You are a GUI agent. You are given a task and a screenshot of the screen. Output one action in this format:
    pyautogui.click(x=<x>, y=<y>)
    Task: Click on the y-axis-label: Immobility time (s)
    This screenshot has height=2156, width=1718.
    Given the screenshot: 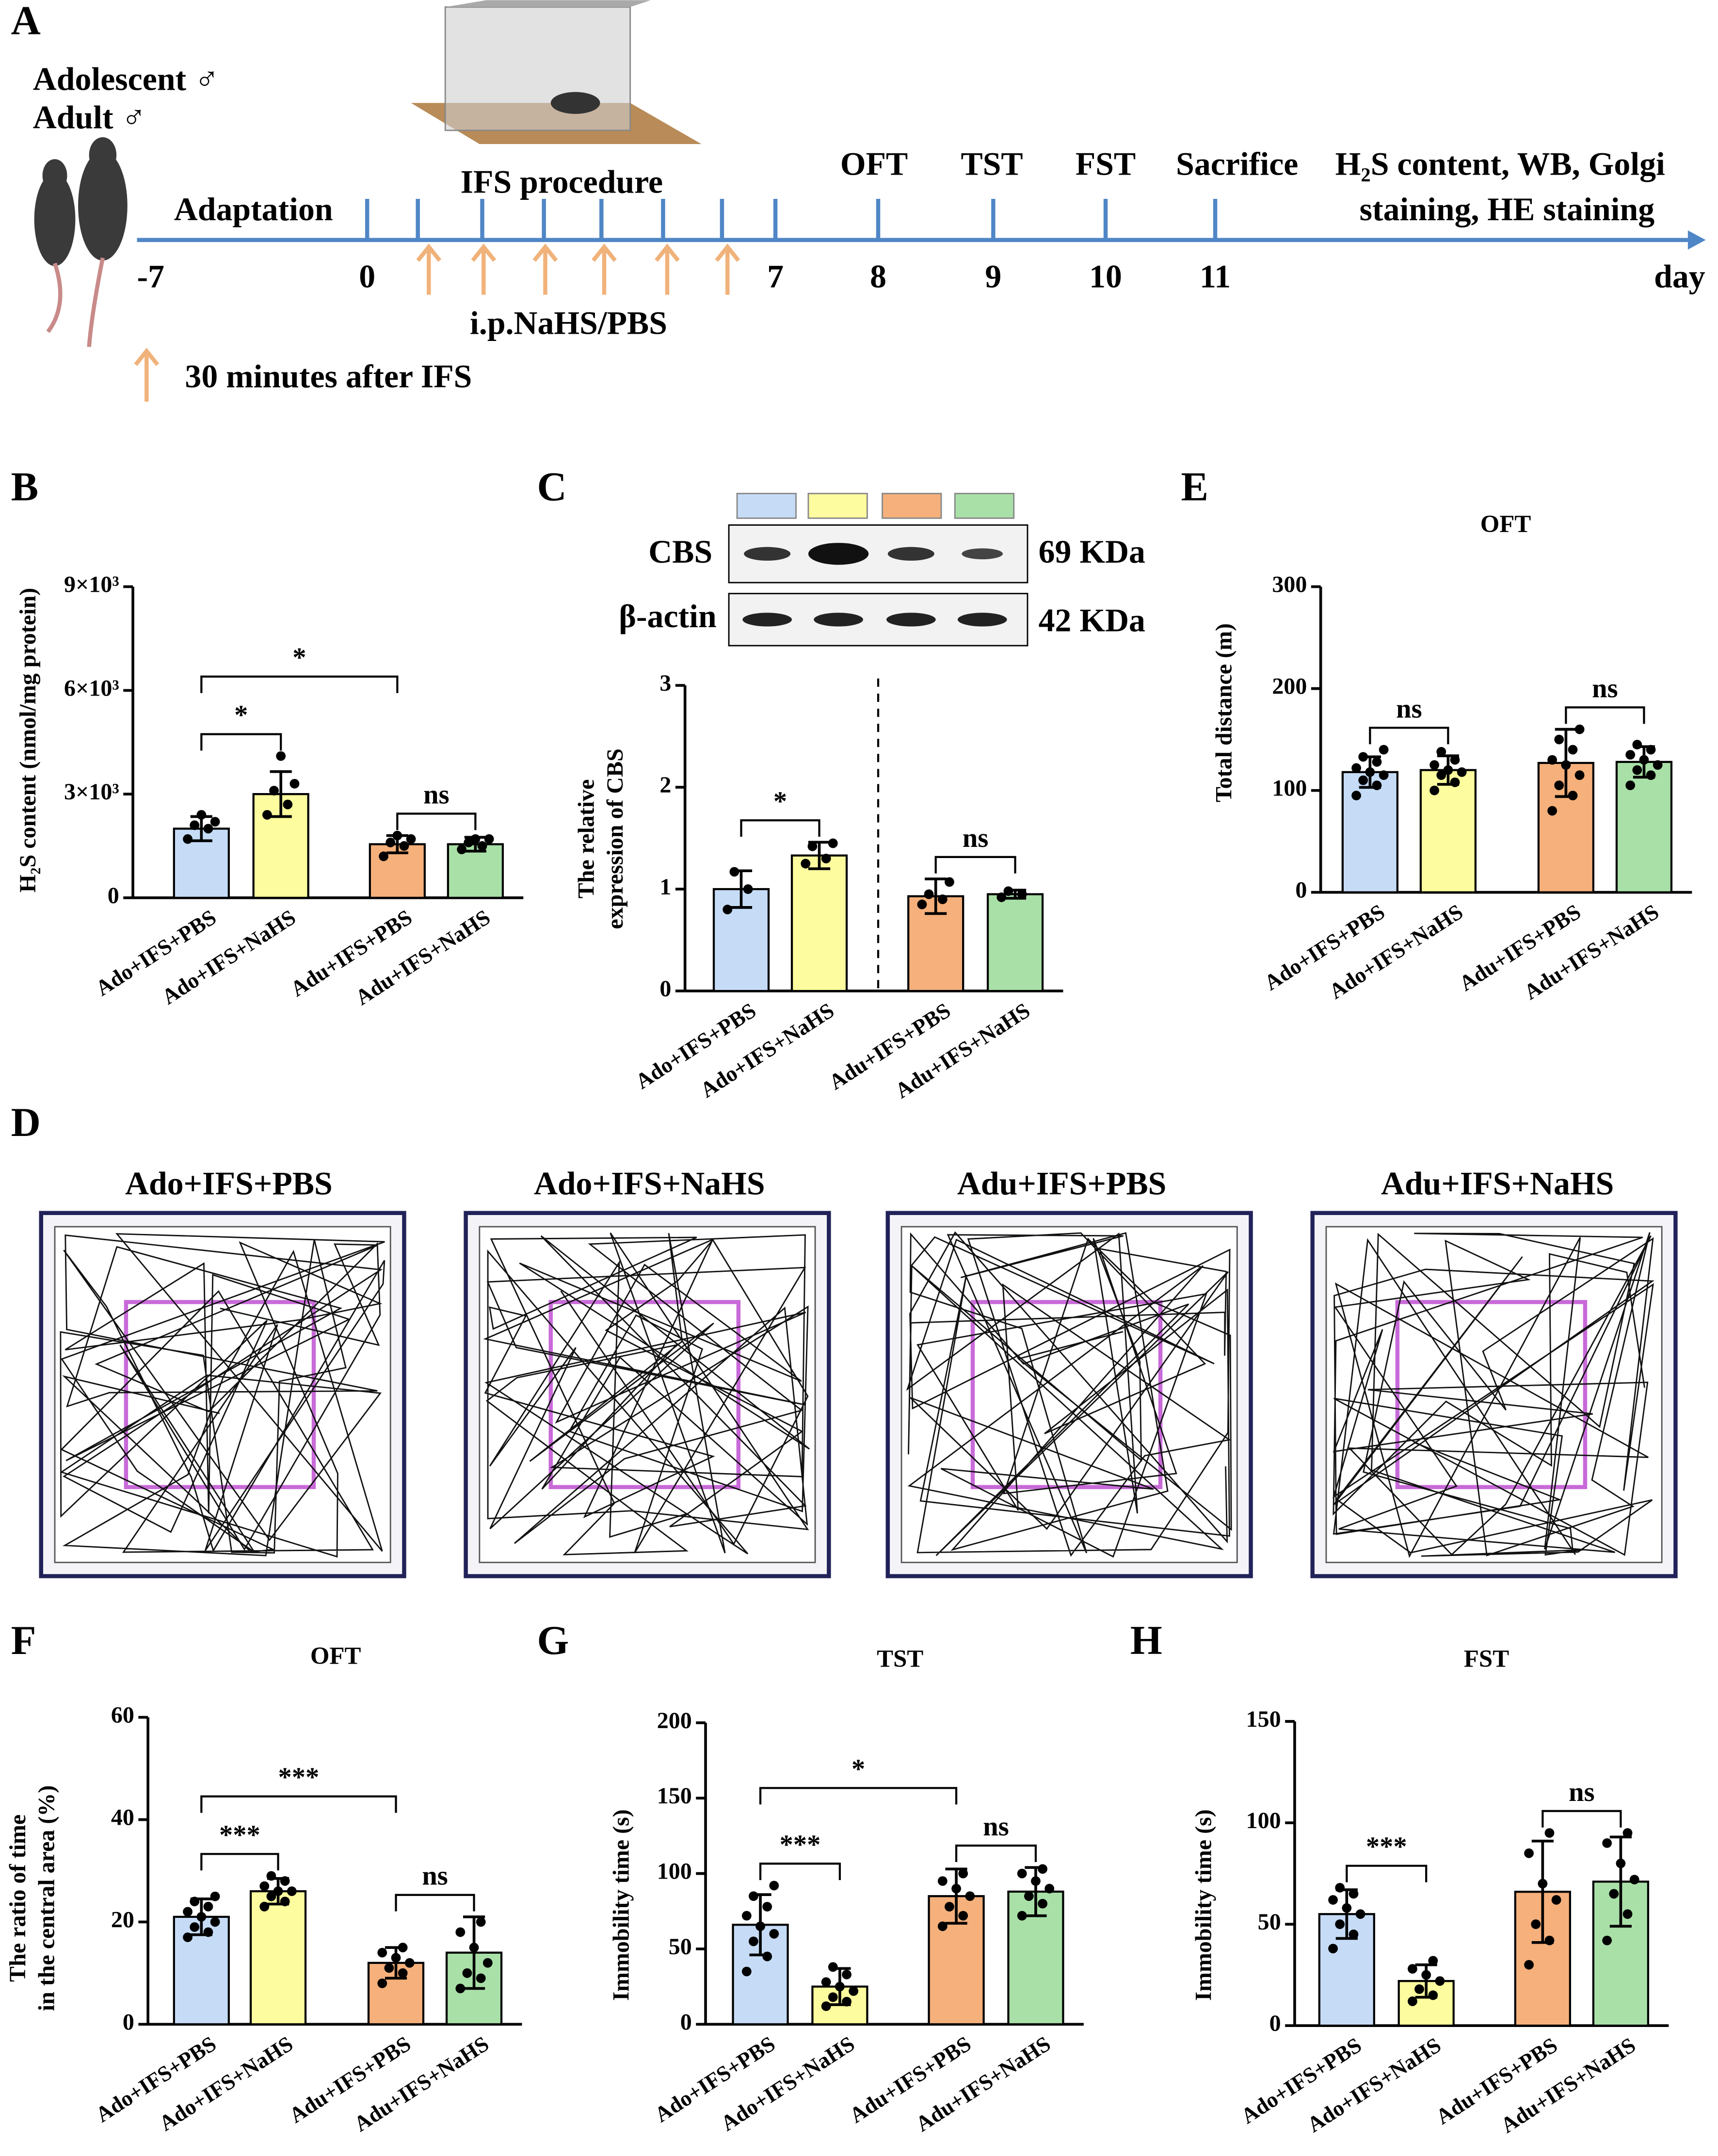 What is the action you would take?
    pyautogui.click(x=1203, y=1905)
    